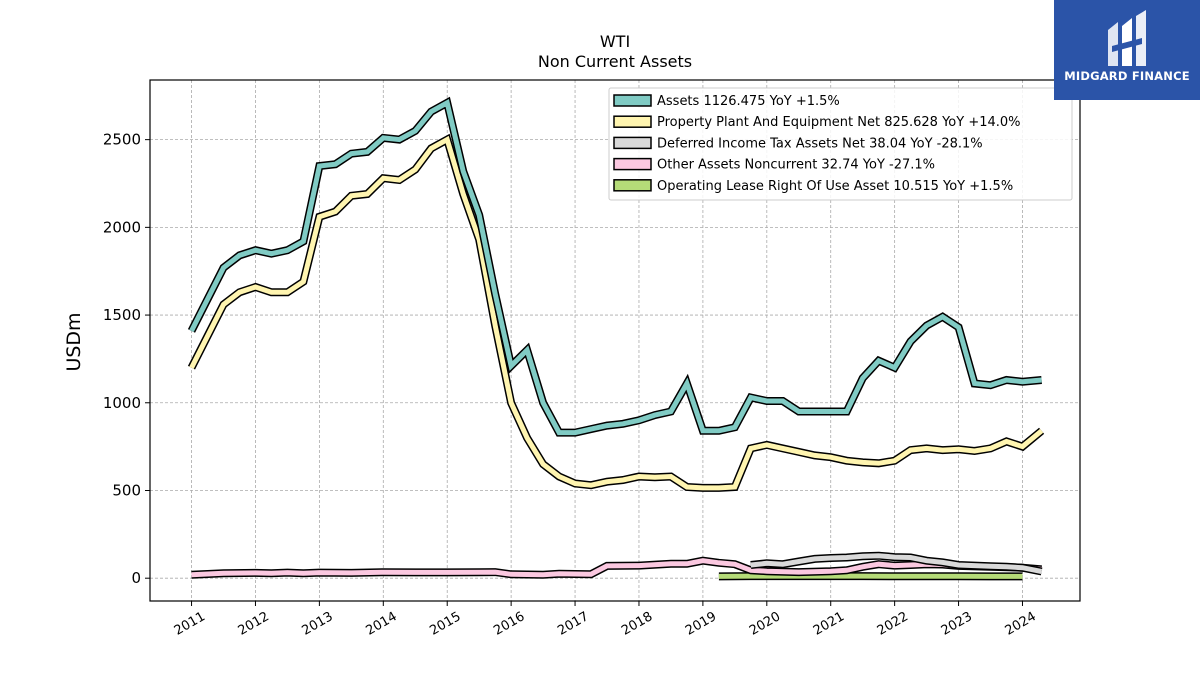 This screenshot has width=1200, height=675. What do you see at coordinates (1127, 76) in the screenshot?
I see `brand-name: MIDGARD FINANCE` at bounding box center [1127, 76].